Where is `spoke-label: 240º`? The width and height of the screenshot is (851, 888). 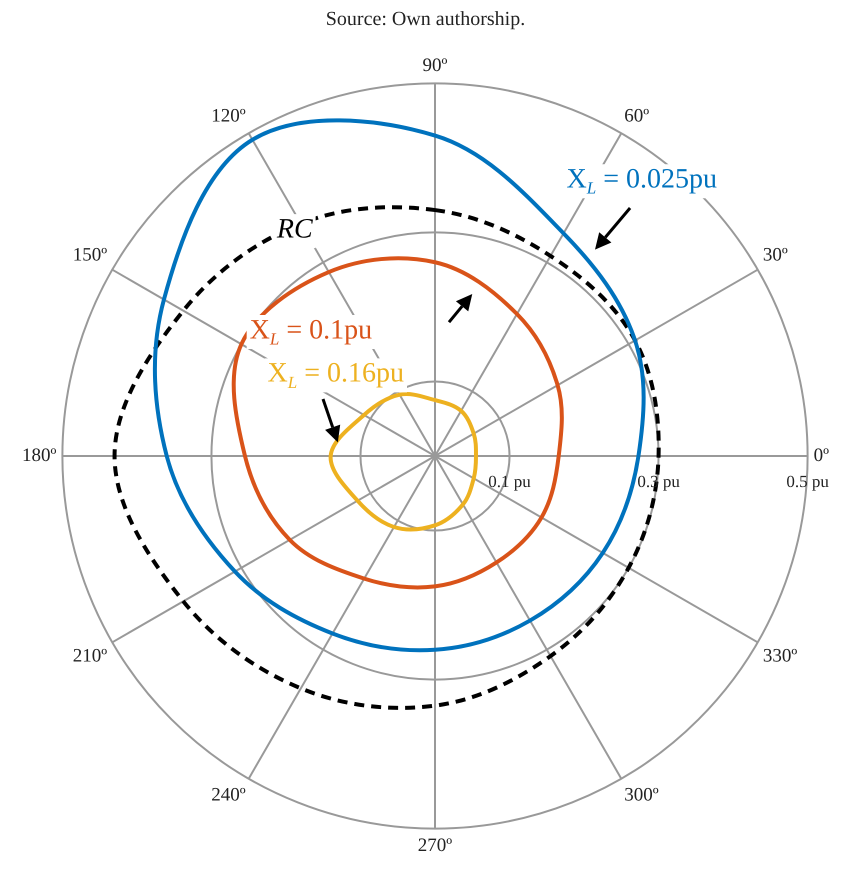
spoke-label: 240º is located at coordinates (228, 795).